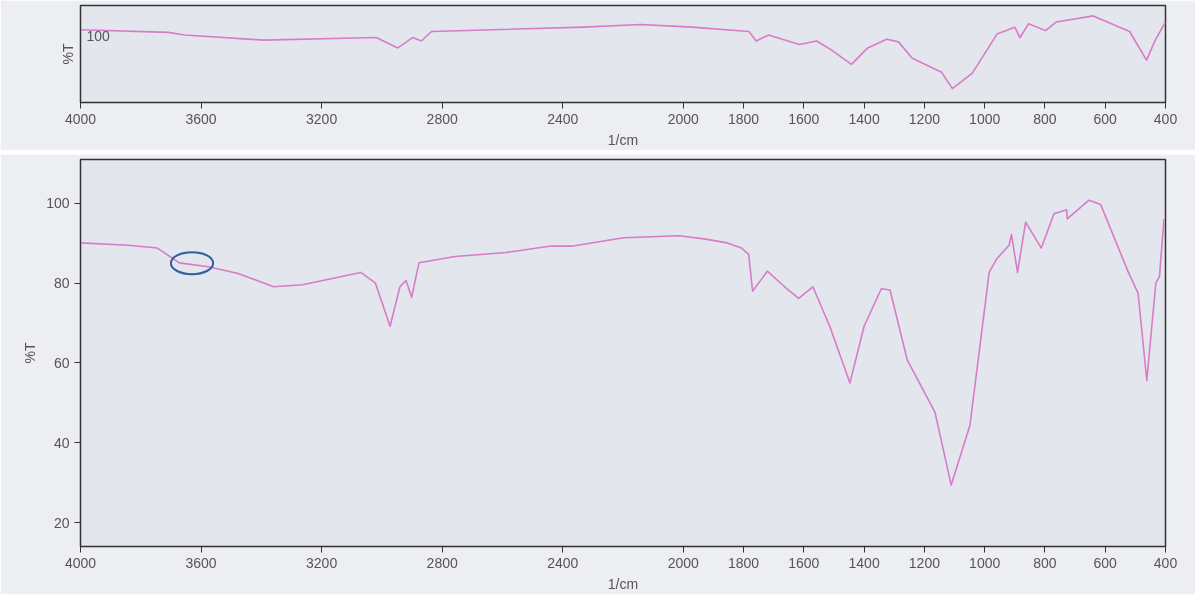 The width and height of the screenshot is (1201, 602). Describe the element at coordinates (61, 442) in the screenshot. I see `y-tick-label: 40` at that location.